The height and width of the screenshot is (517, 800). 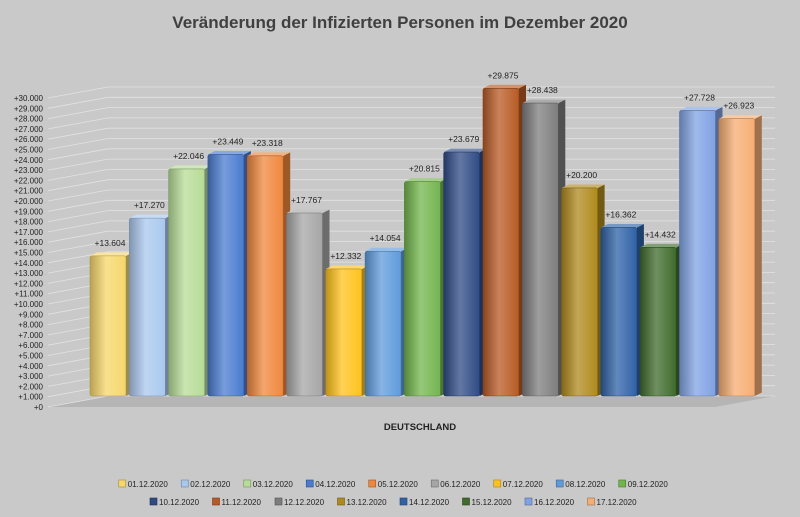 What do you see at coordinates (492, 502) in the screenshot?
I see `legend-label: 15.12.2020` at bounding box center [492, 502].